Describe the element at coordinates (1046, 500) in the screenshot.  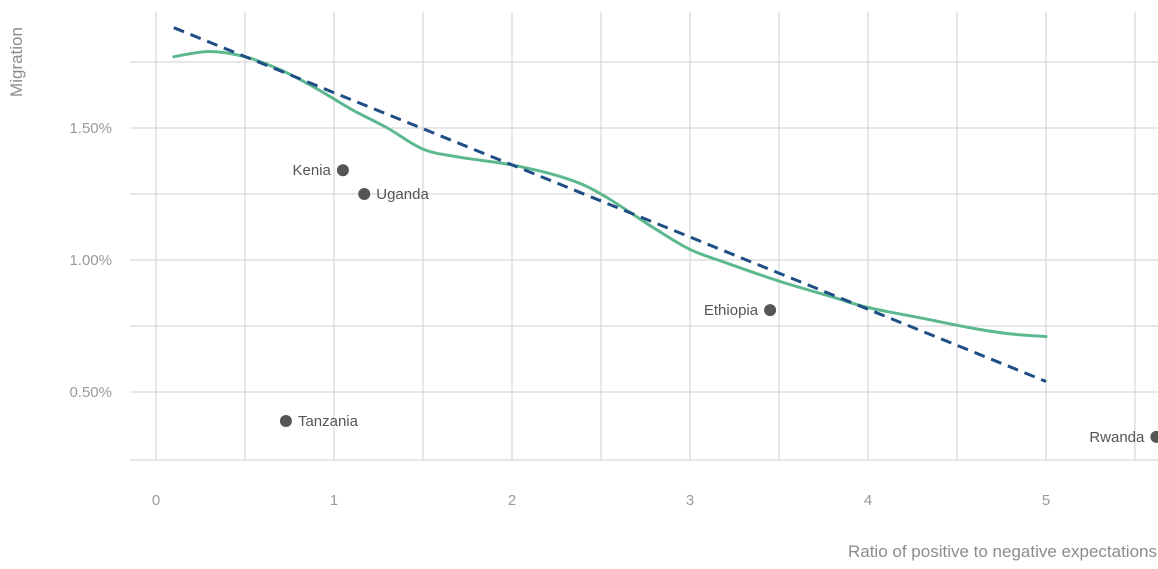
I see `x-tick-label: 5` at that location.